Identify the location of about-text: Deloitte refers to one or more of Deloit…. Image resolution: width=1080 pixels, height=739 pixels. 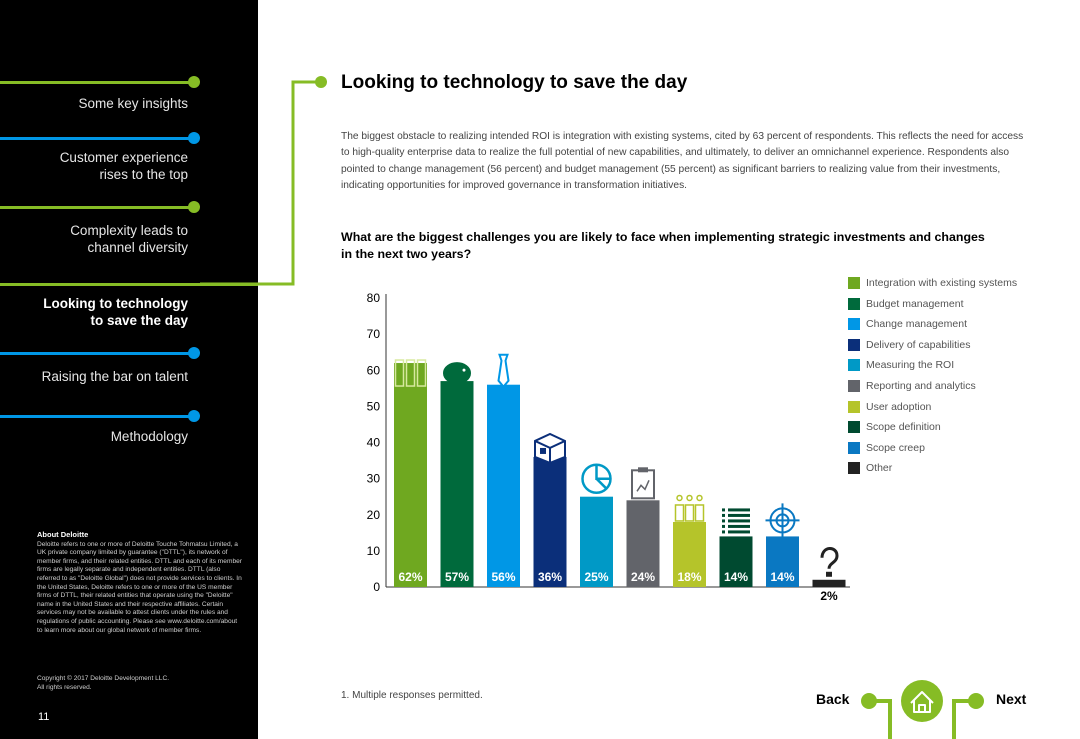
(139, 587).